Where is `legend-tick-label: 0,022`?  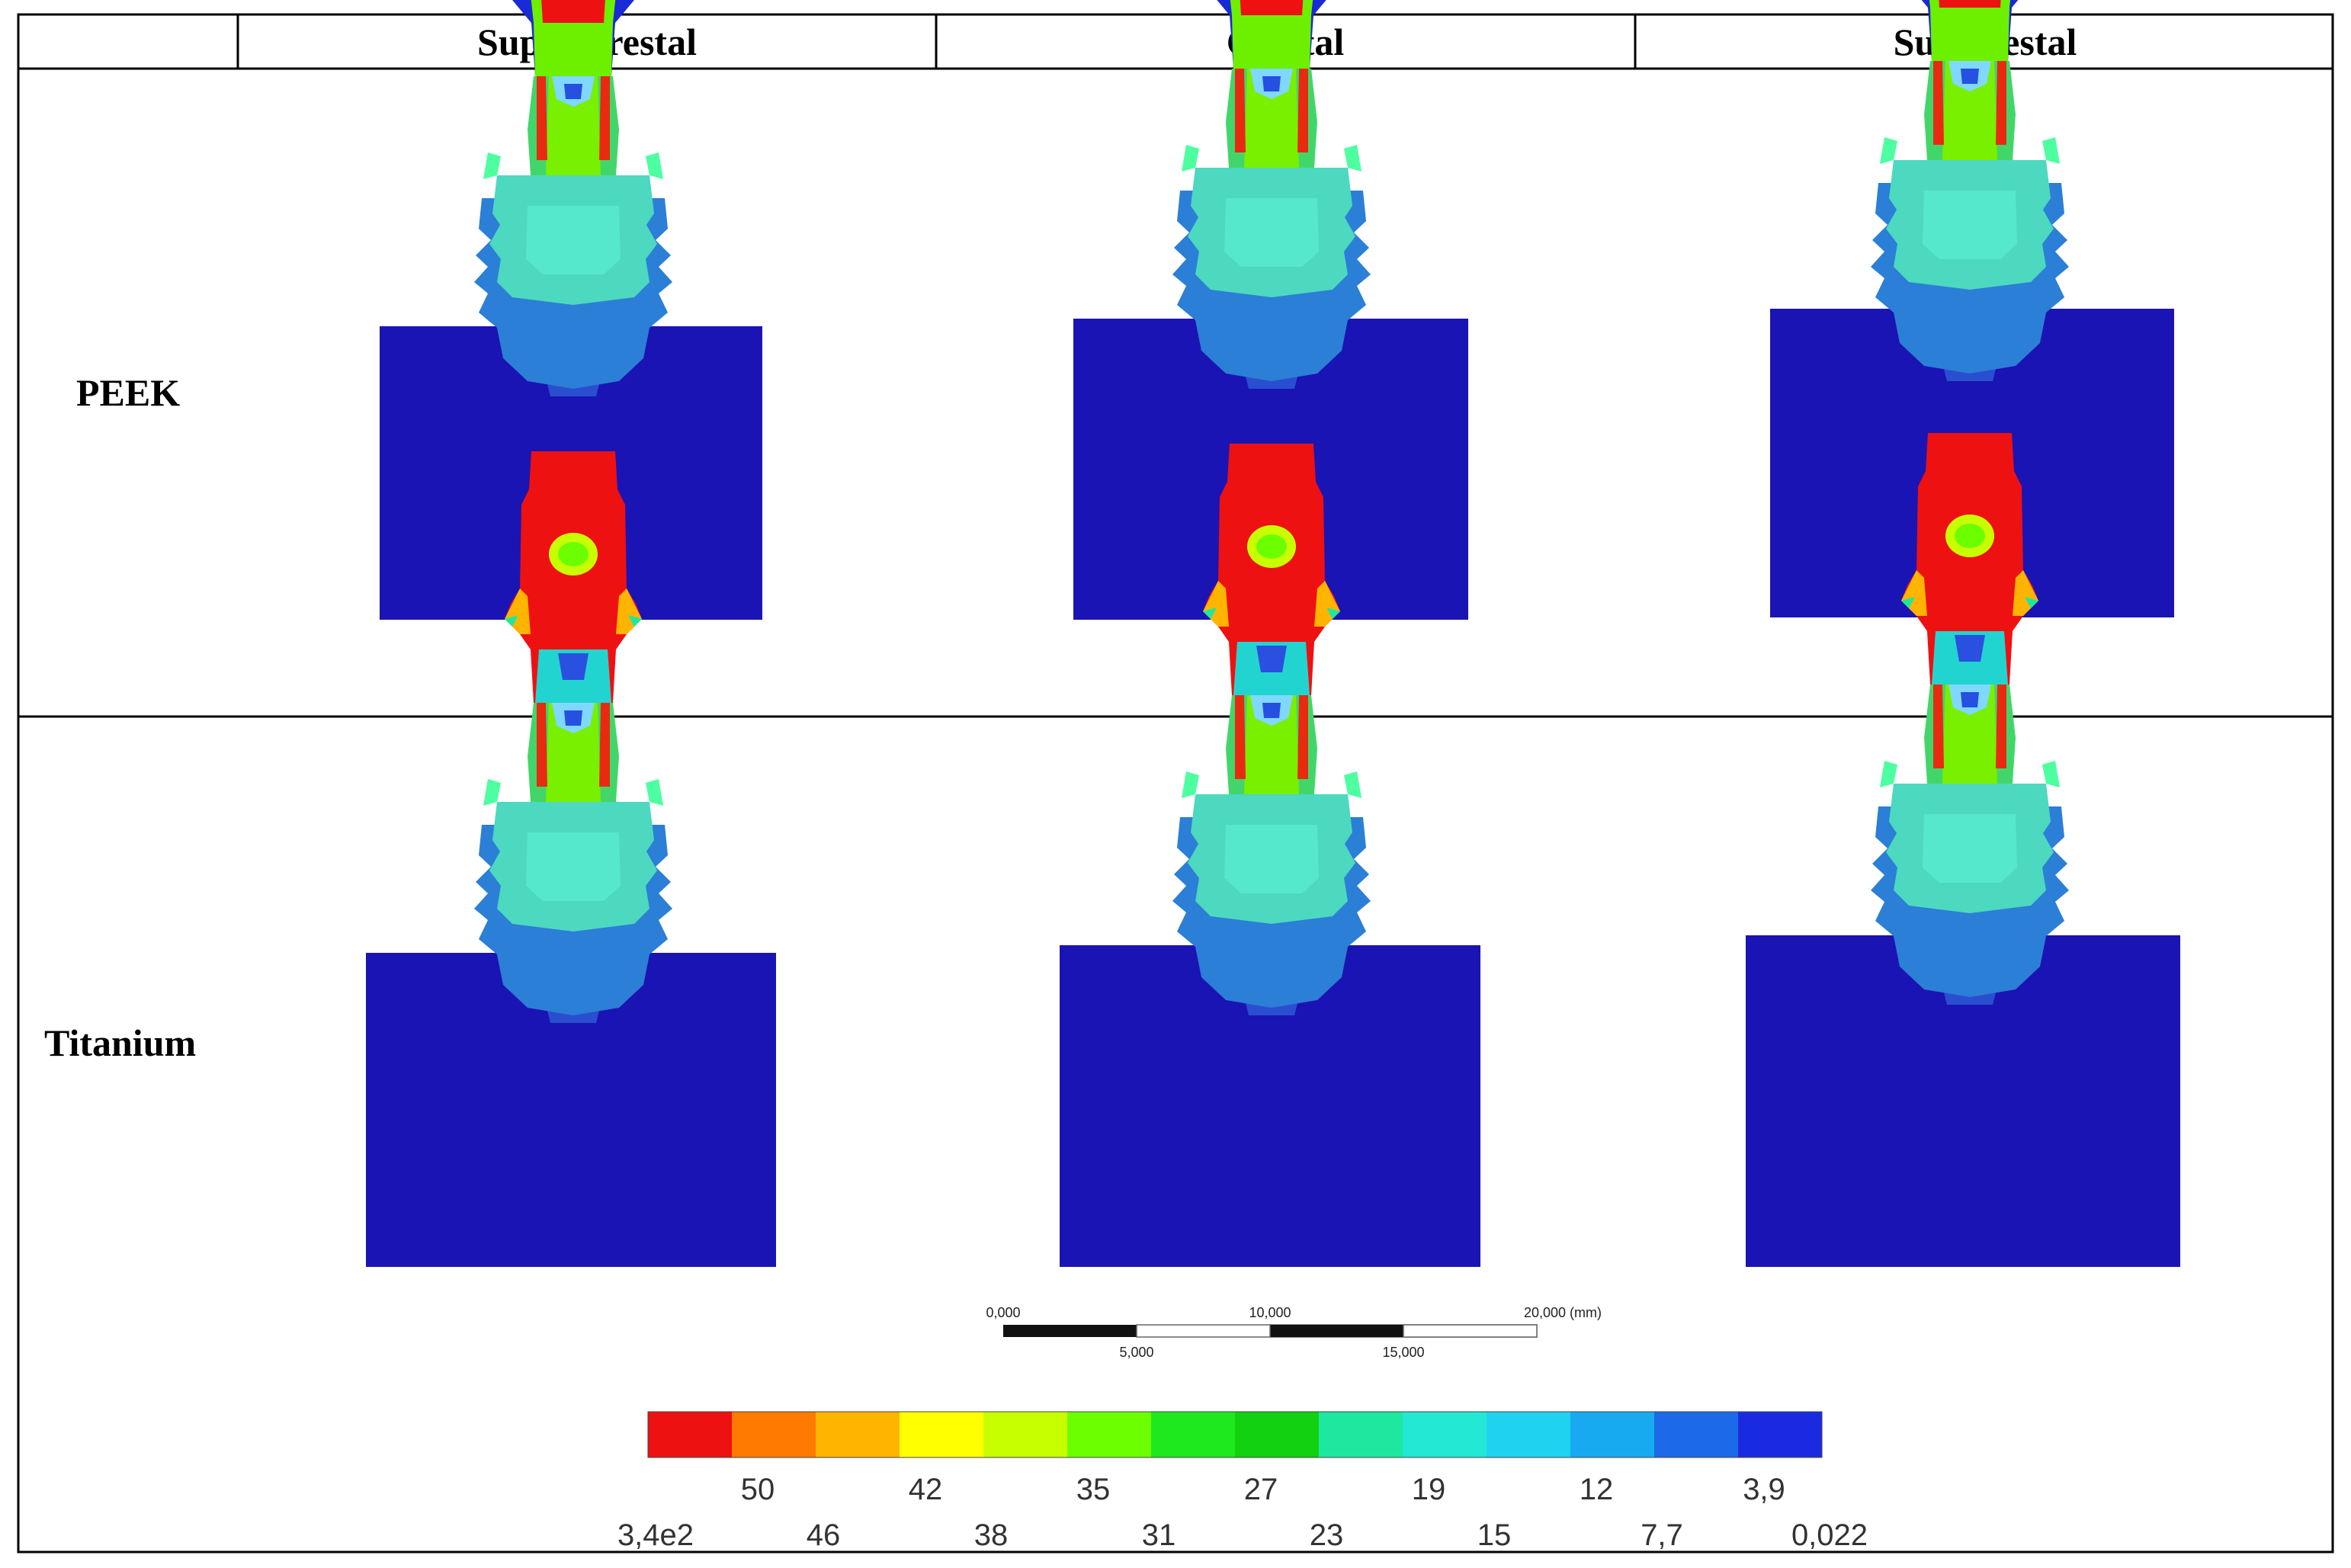 legend-tick-label: 0,022 is located at coordinates (1829, 1535).